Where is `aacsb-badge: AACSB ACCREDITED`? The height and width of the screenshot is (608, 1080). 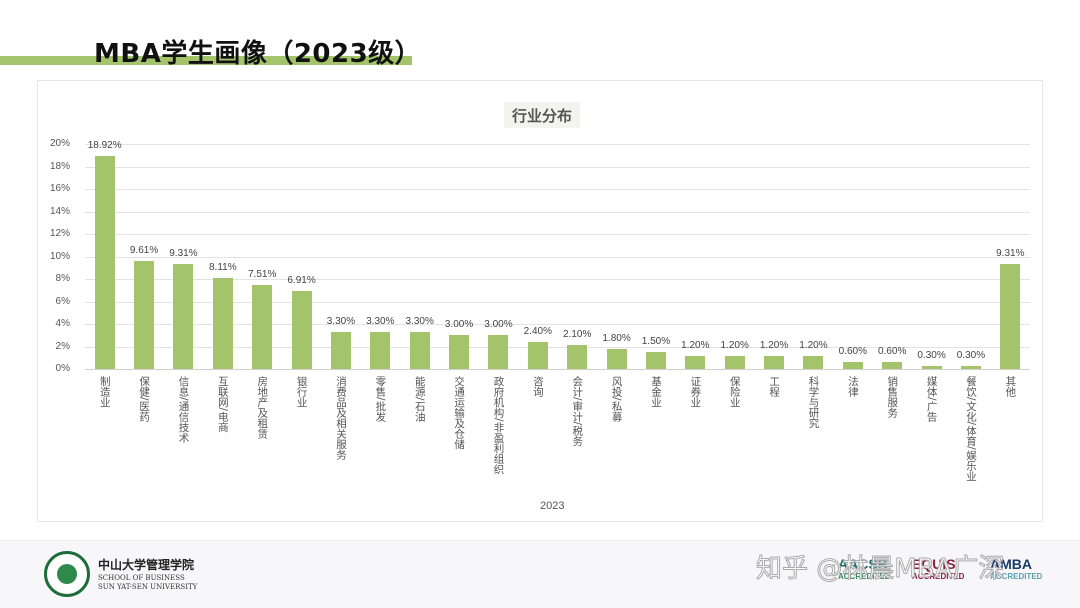 aacsb-badge: AACSB ACCREDITED is located at coordinates (864, 571).